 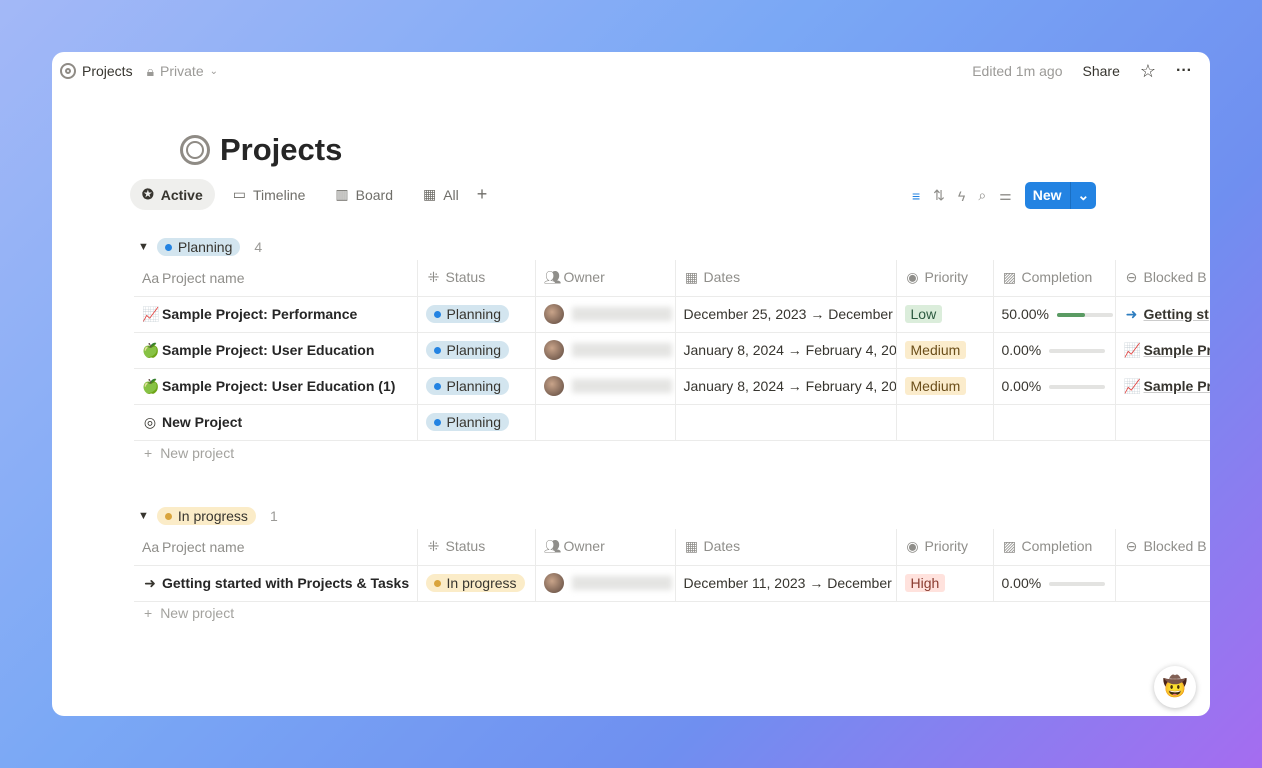 I want to click on settings-sliders-icon: ⚌, so click(x=1005, y=195).